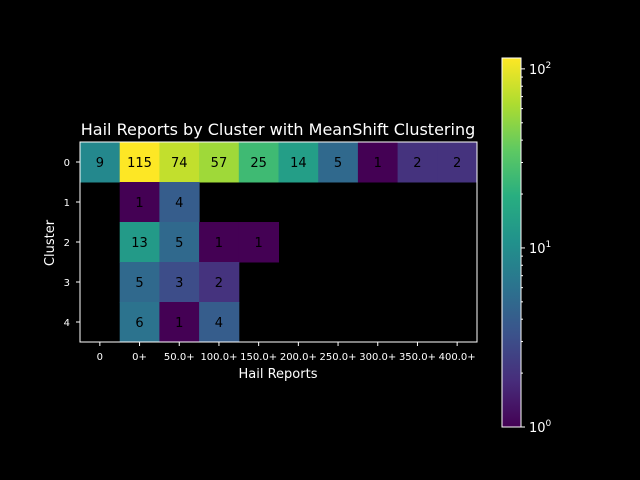 This screenshot has width=640, height=480. Describe the element at coordinates (72, 243) in the screenshot. I see `y-axis: 0 1 2 3 4` at that location.